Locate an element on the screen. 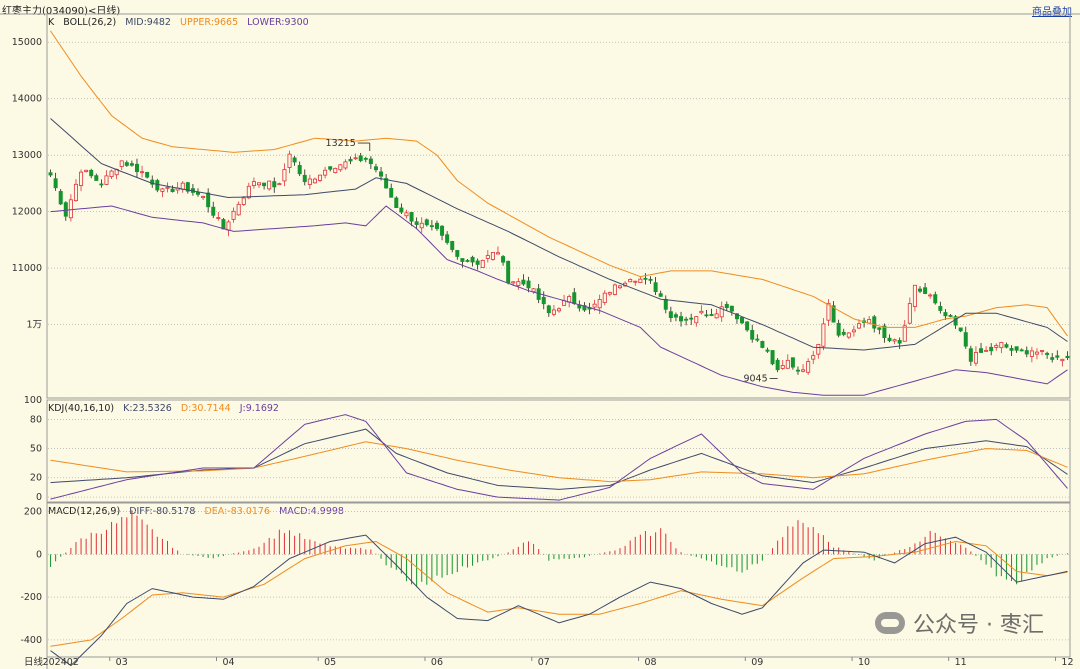  kdj-name: KDJ(40,16,10) is located at coordinates (81, 408).